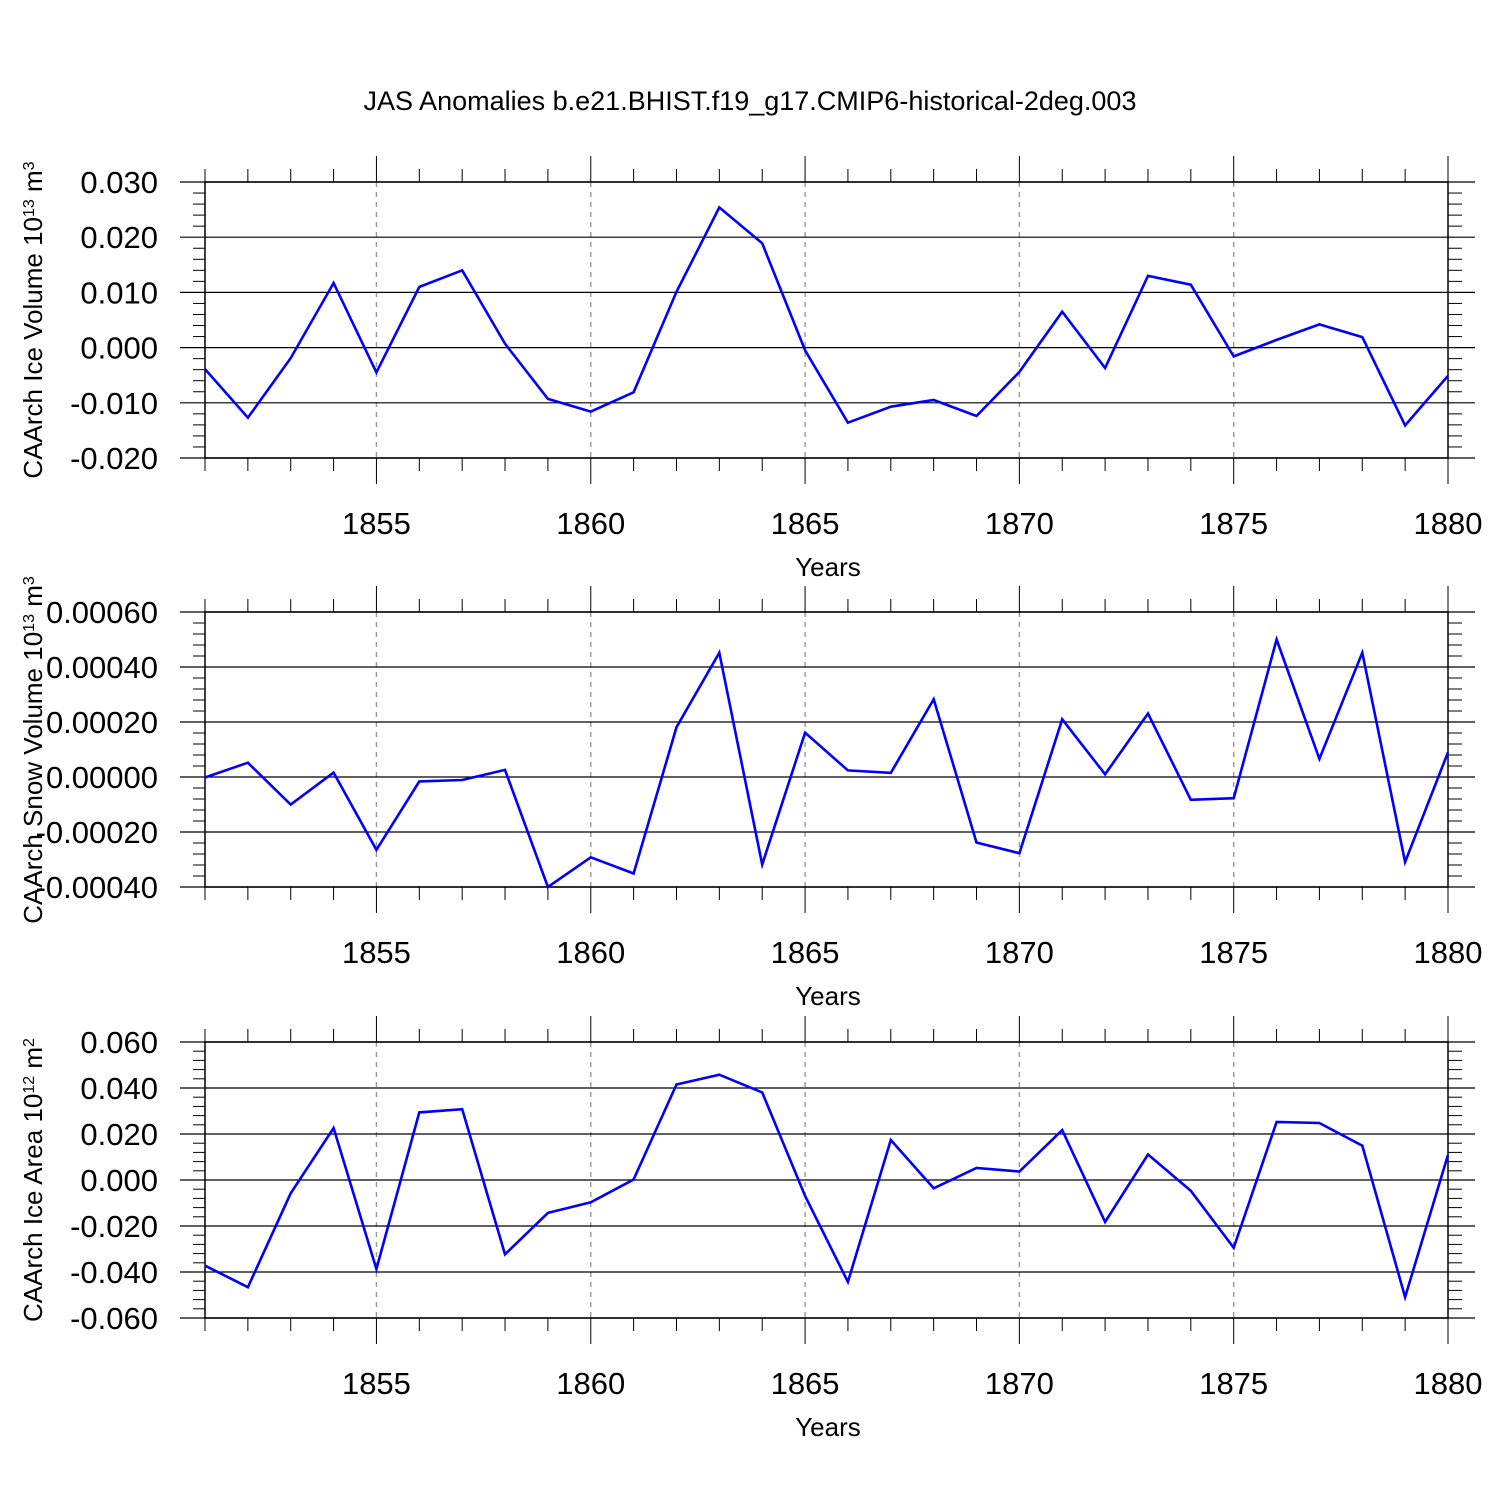 This screenshot has width=1500, height=1500. Describe the element at coordinates (29, 1085) in the screenshot. I see `y-axis-label-superscript: 12` at that location.